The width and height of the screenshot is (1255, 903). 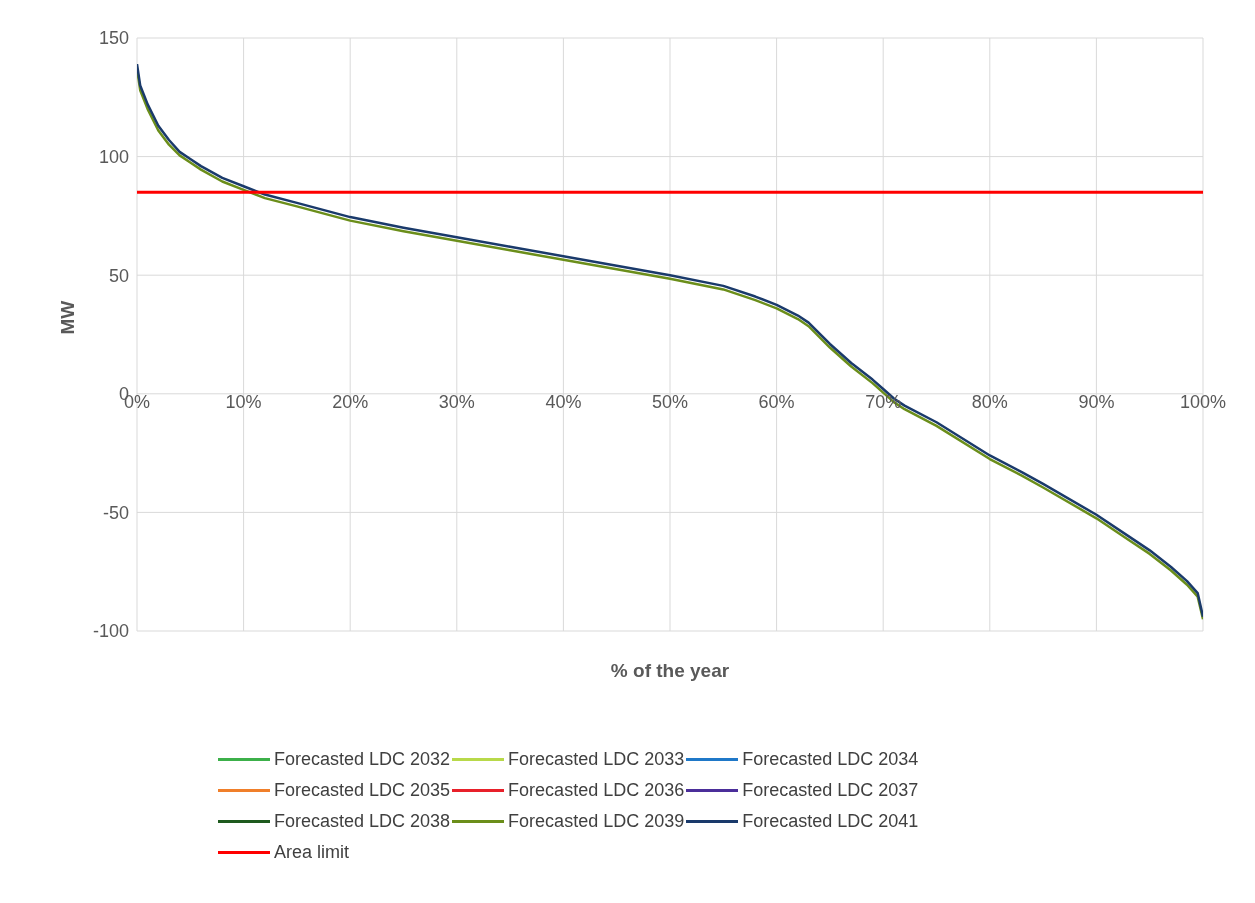 I want to click on x-tick-label: 30%, so click(x=456, y=402).